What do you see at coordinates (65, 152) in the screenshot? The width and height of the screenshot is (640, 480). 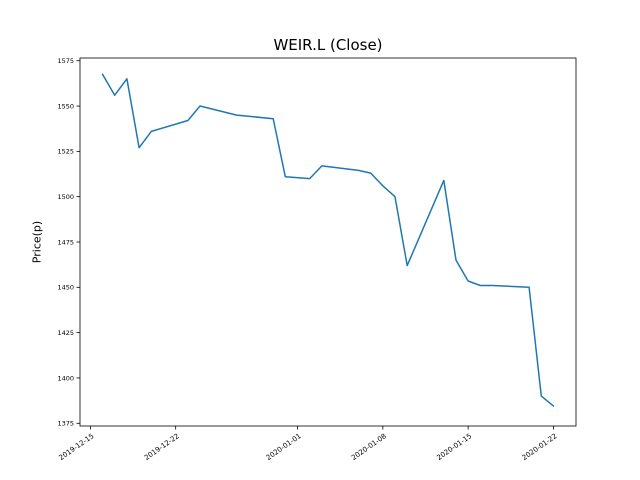 I see `y-tick-label: 1525` at bounding box center [65, 152].